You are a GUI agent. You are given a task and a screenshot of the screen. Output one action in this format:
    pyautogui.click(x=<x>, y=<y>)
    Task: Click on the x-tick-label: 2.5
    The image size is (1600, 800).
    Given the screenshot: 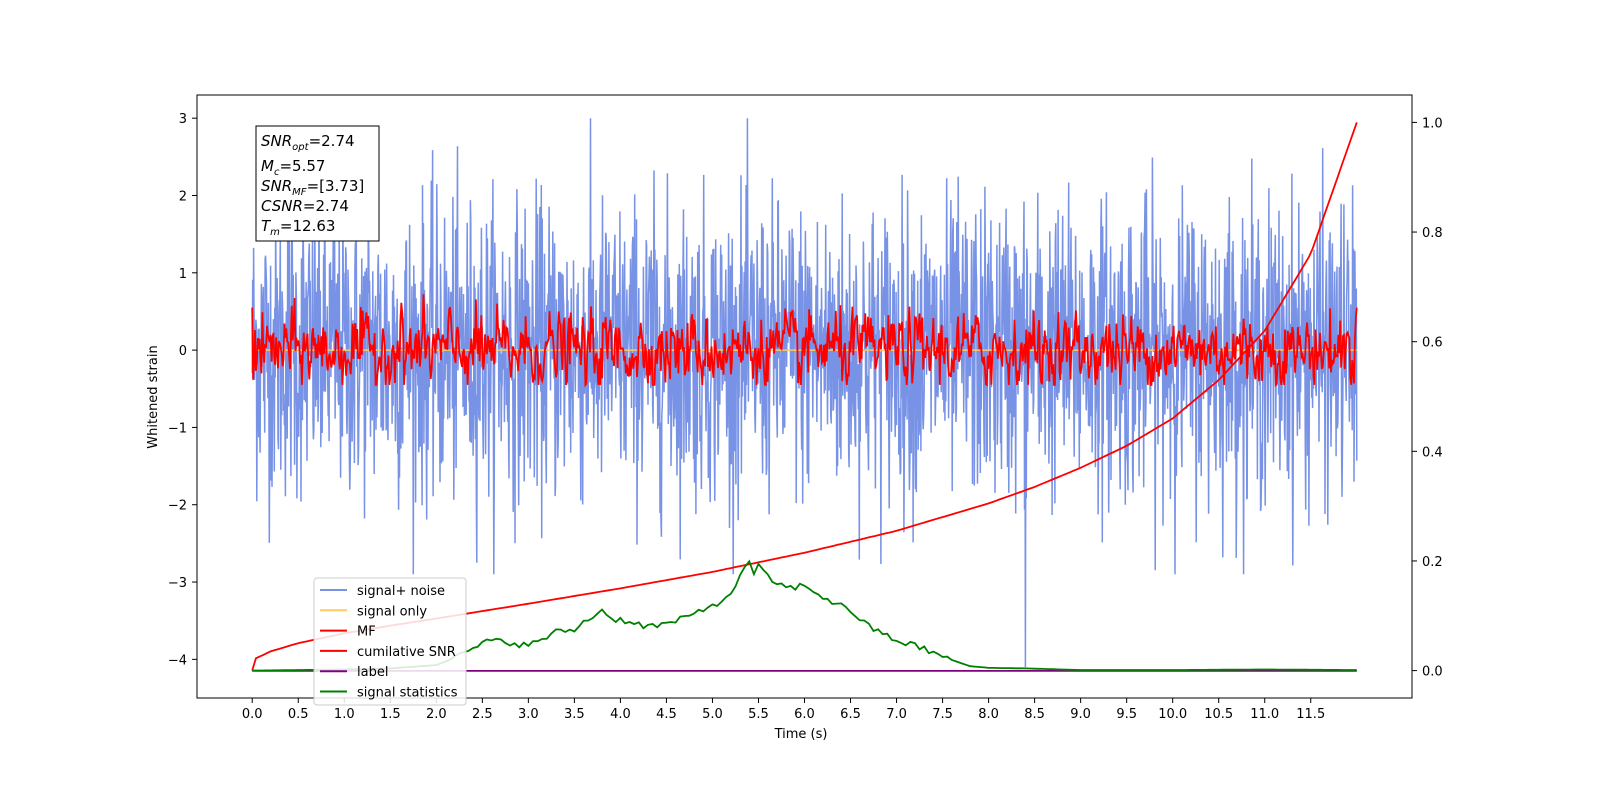 What is the action you would take?
    pyautogui.click(x=482, y=714)
    